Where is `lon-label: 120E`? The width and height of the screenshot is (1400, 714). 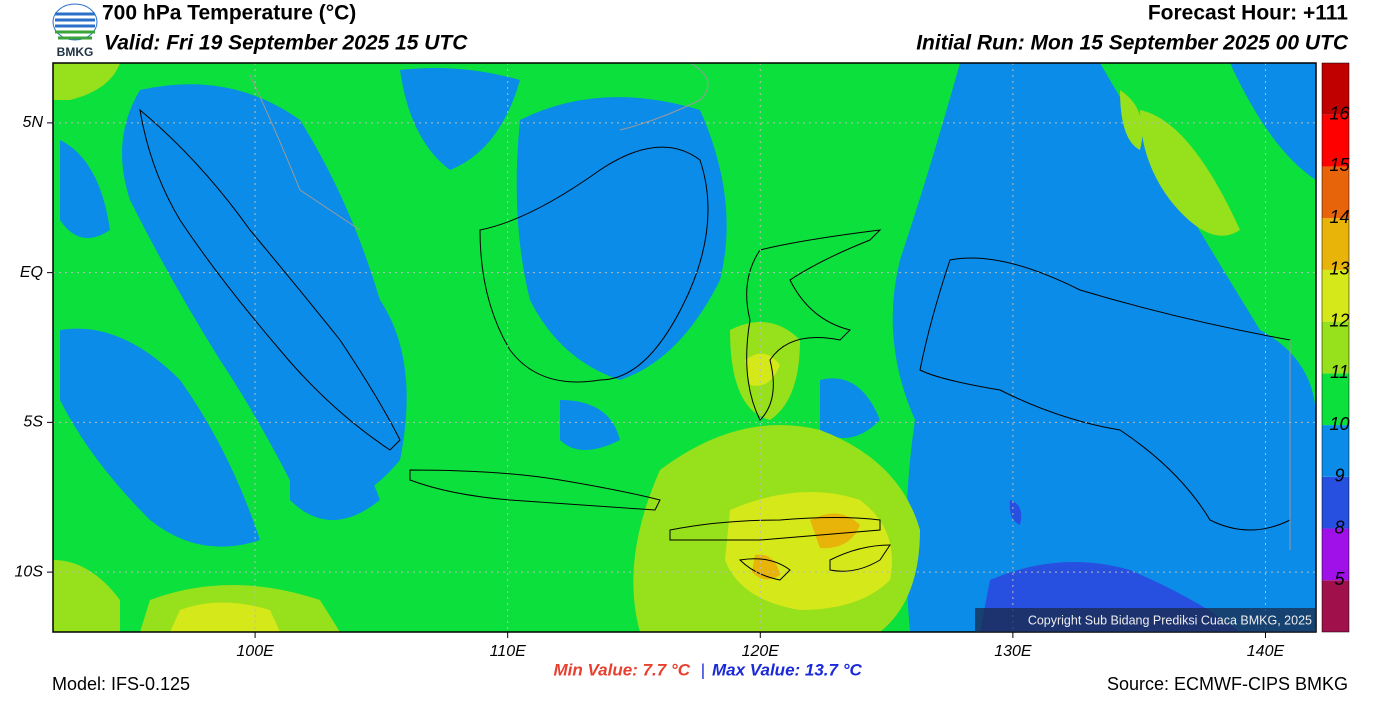
lon-label: 120E is located at coordinates (761, 651).